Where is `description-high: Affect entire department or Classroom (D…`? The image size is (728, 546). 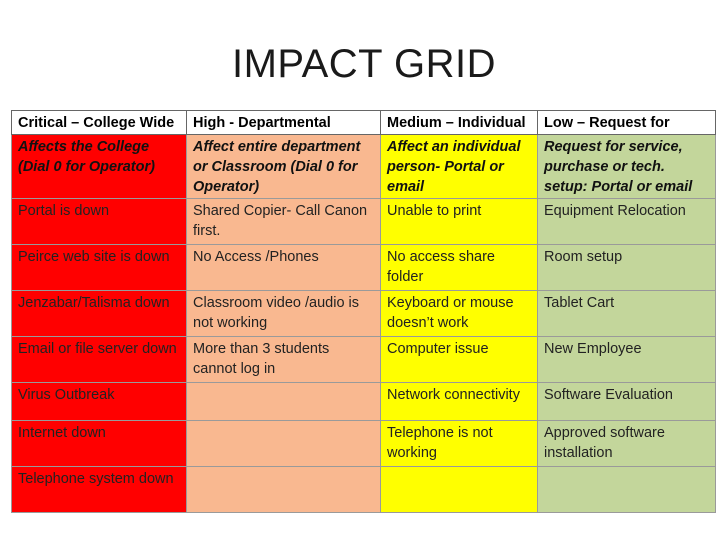
description-high: Affect entire department or Classroom (D… is located at coordinates (283, 166).